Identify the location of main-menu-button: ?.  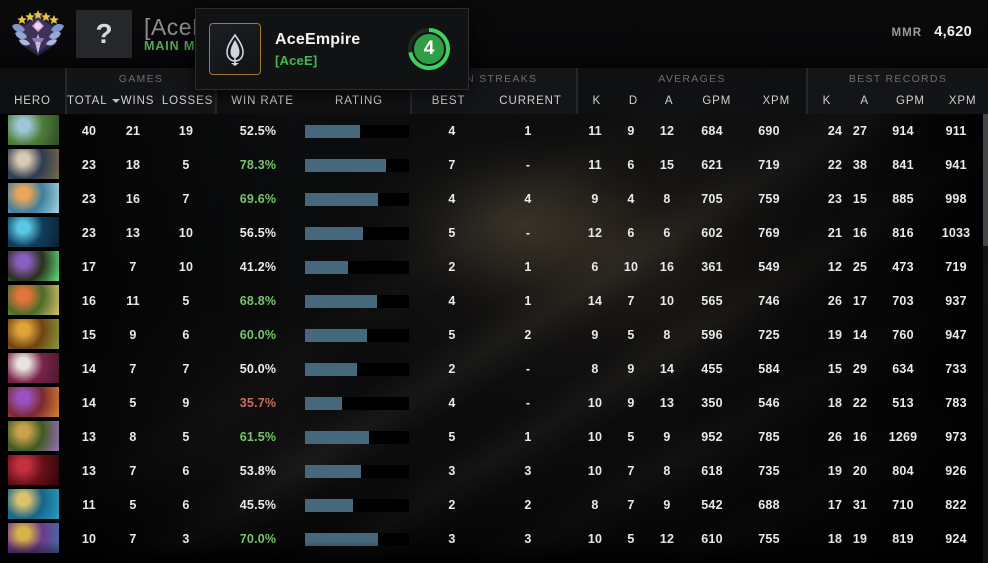
(104, 34).